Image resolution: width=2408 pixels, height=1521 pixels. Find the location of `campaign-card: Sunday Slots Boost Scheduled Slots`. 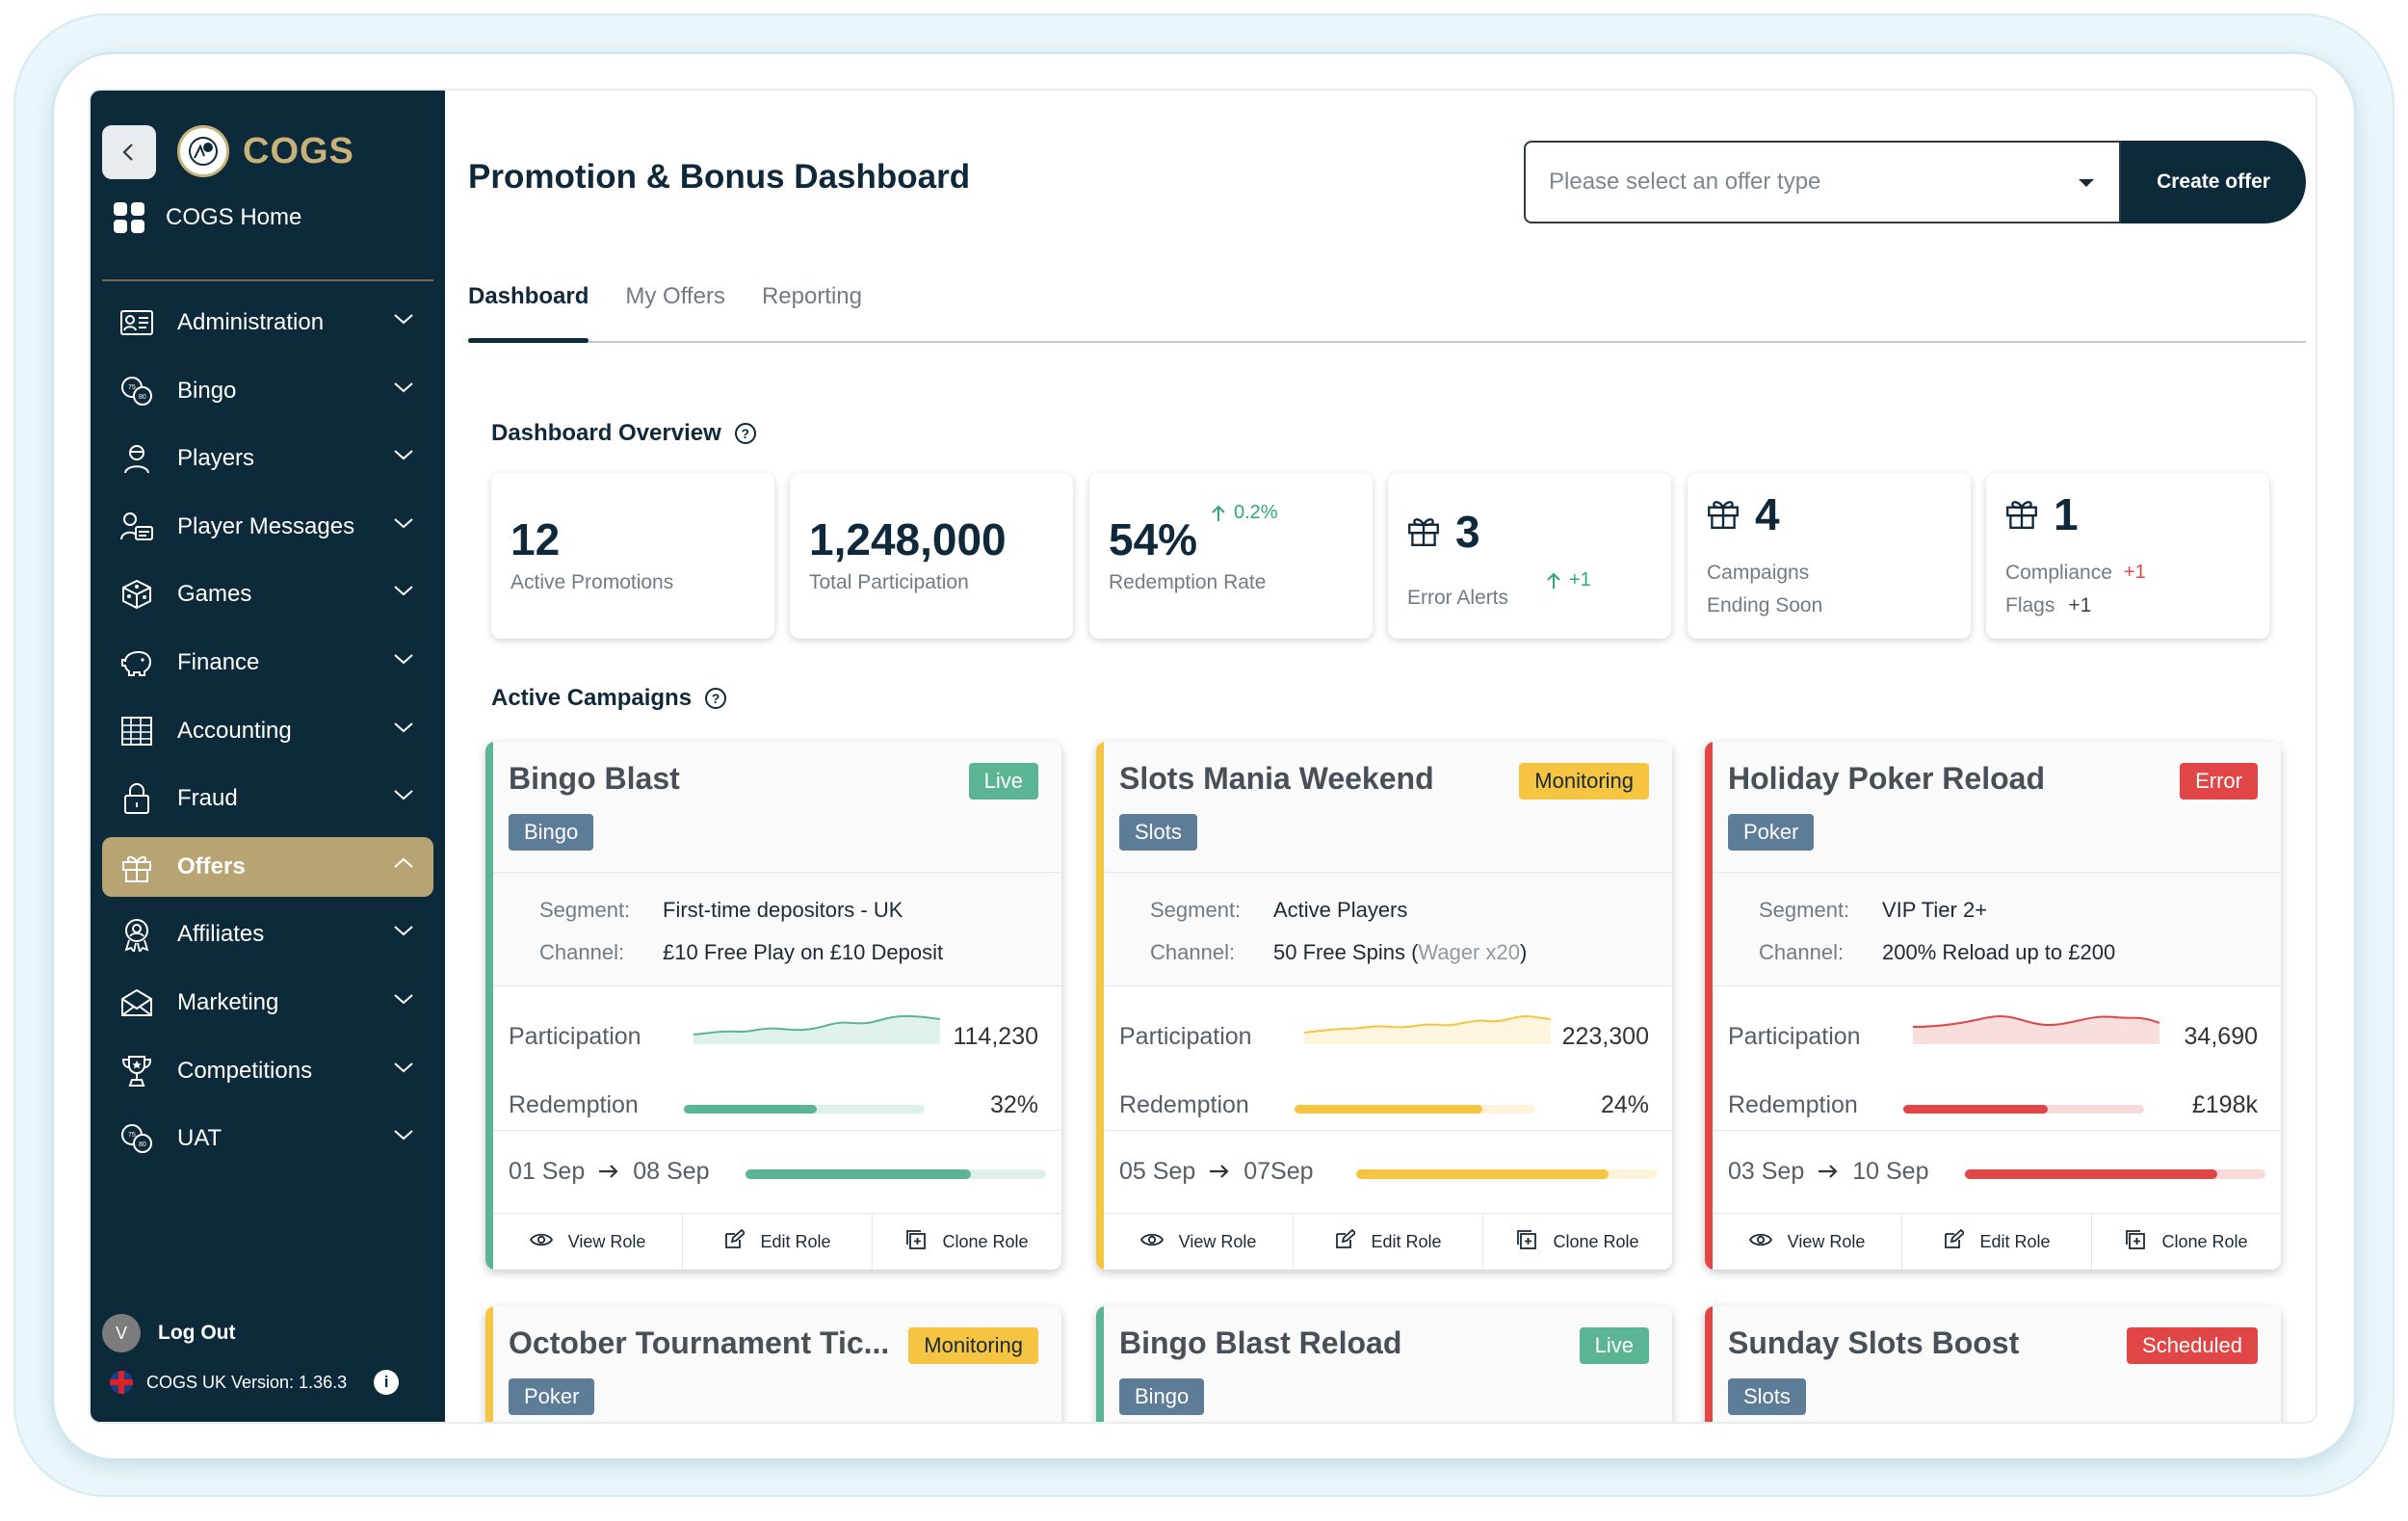

campaign-card: Sunday Slots Boost Scheduled Slots is located at coordinates (1993, 1364).